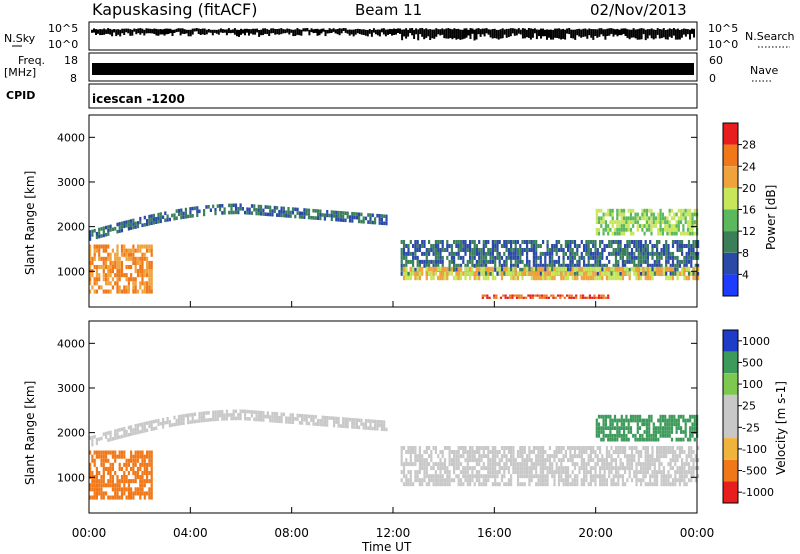  What do you see at coordinates (745, 253) in the screenshot?
I see `colorbar-tick-label: 8` at bounding box center [745, 253].